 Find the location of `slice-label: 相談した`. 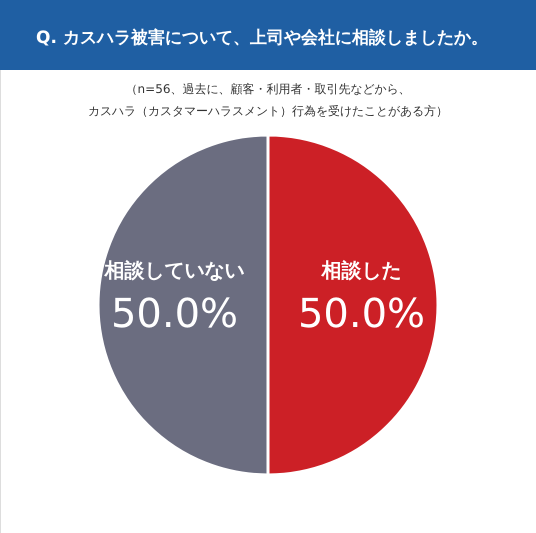

slice-label: 相談した is located at coordinates (361, 270).